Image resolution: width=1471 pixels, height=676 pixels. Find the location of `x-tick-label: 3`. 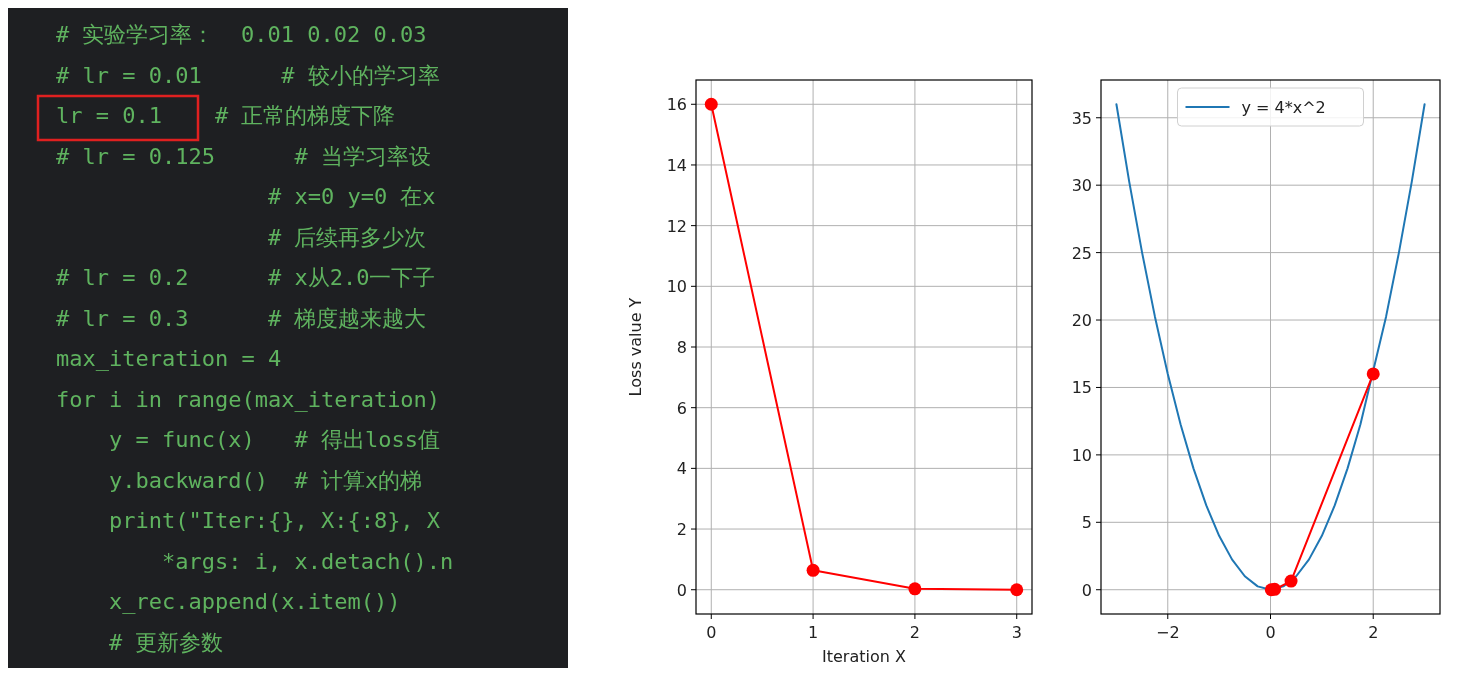

x-tick-label: 3 is located at coordinates (1016, 632).